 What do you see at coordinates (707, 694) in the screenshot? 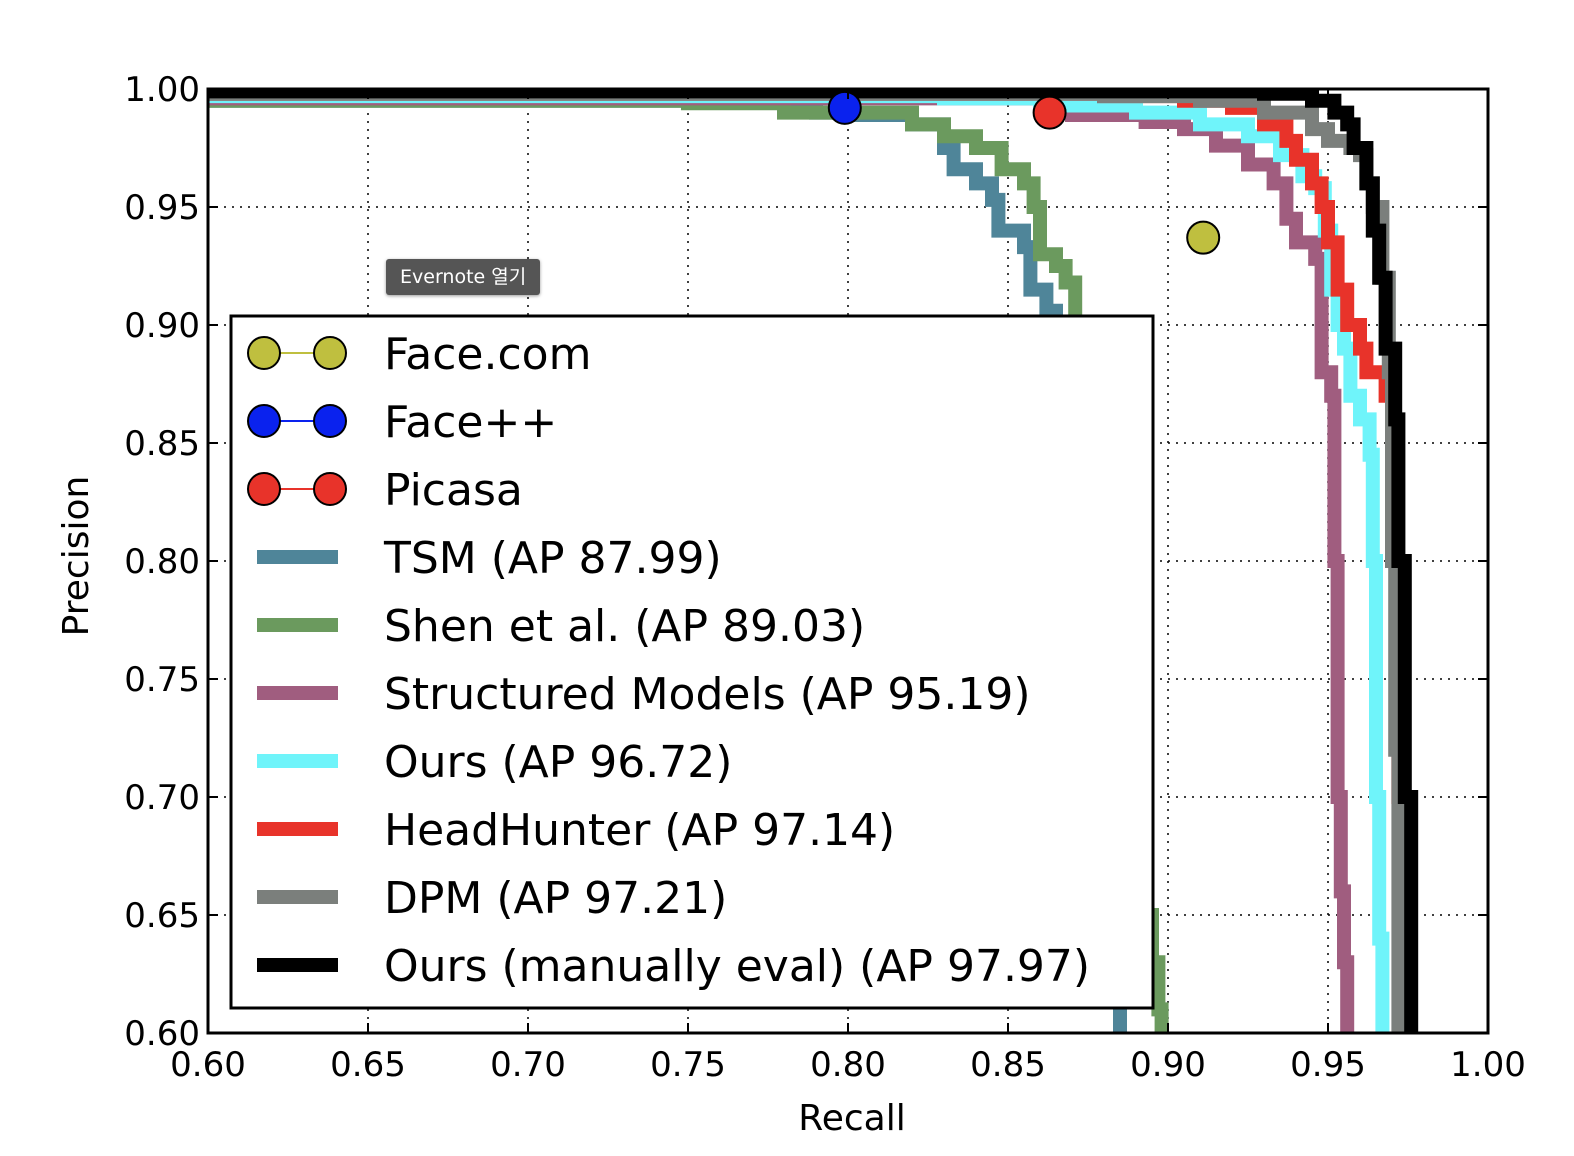
I see `legend-label: Structured Models (AP 95.19)` at bounding box center [707, 694].